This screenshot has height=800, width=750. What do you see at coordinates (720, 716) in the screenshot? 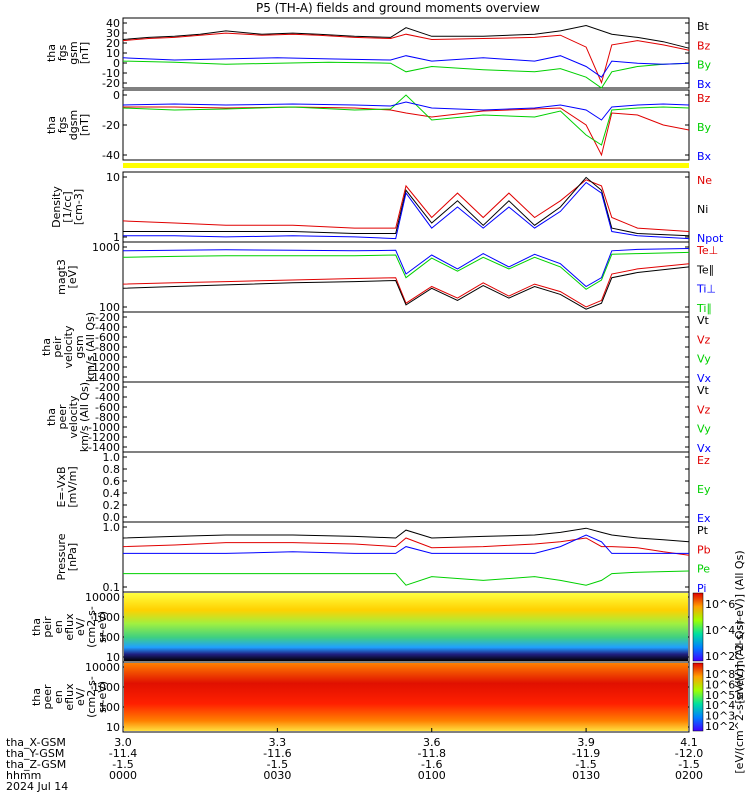
I see `colorbar-tick-label: 10^3` at bounding box center [720, 716].